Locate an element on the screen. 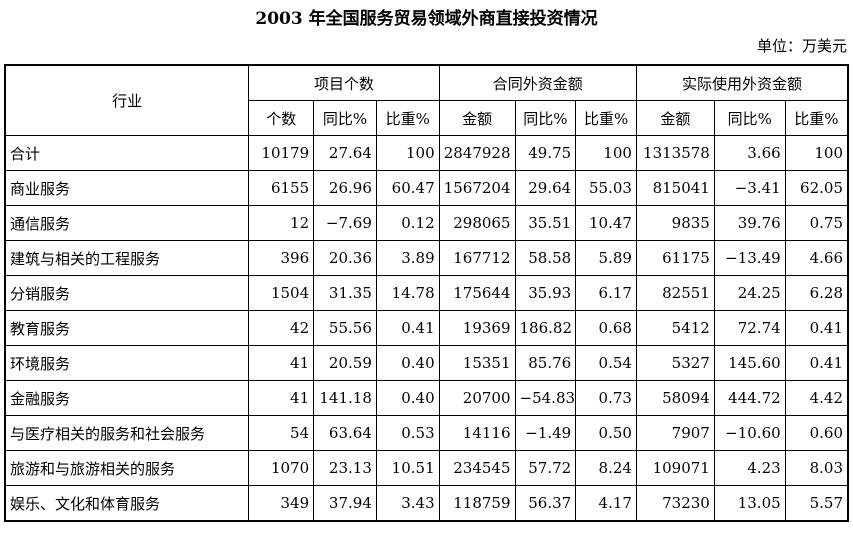  row-label: 建筑与相关的工程服务 is located at coordinates (127, 258).